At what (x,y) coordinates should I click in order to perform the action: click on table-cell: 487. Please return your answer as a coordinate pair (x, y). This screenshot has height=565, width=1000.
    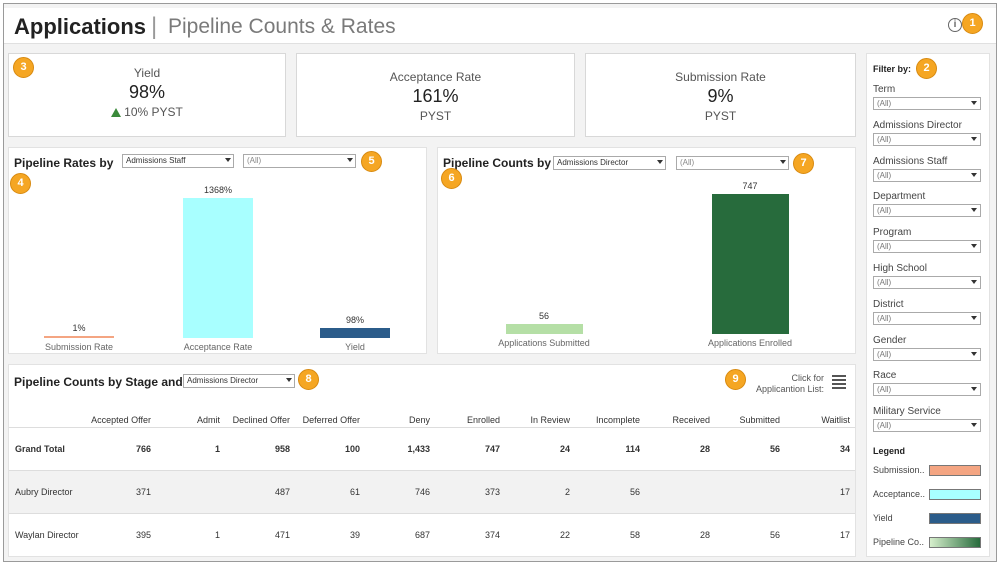
    Looking at the image, I should click on (282, 492).